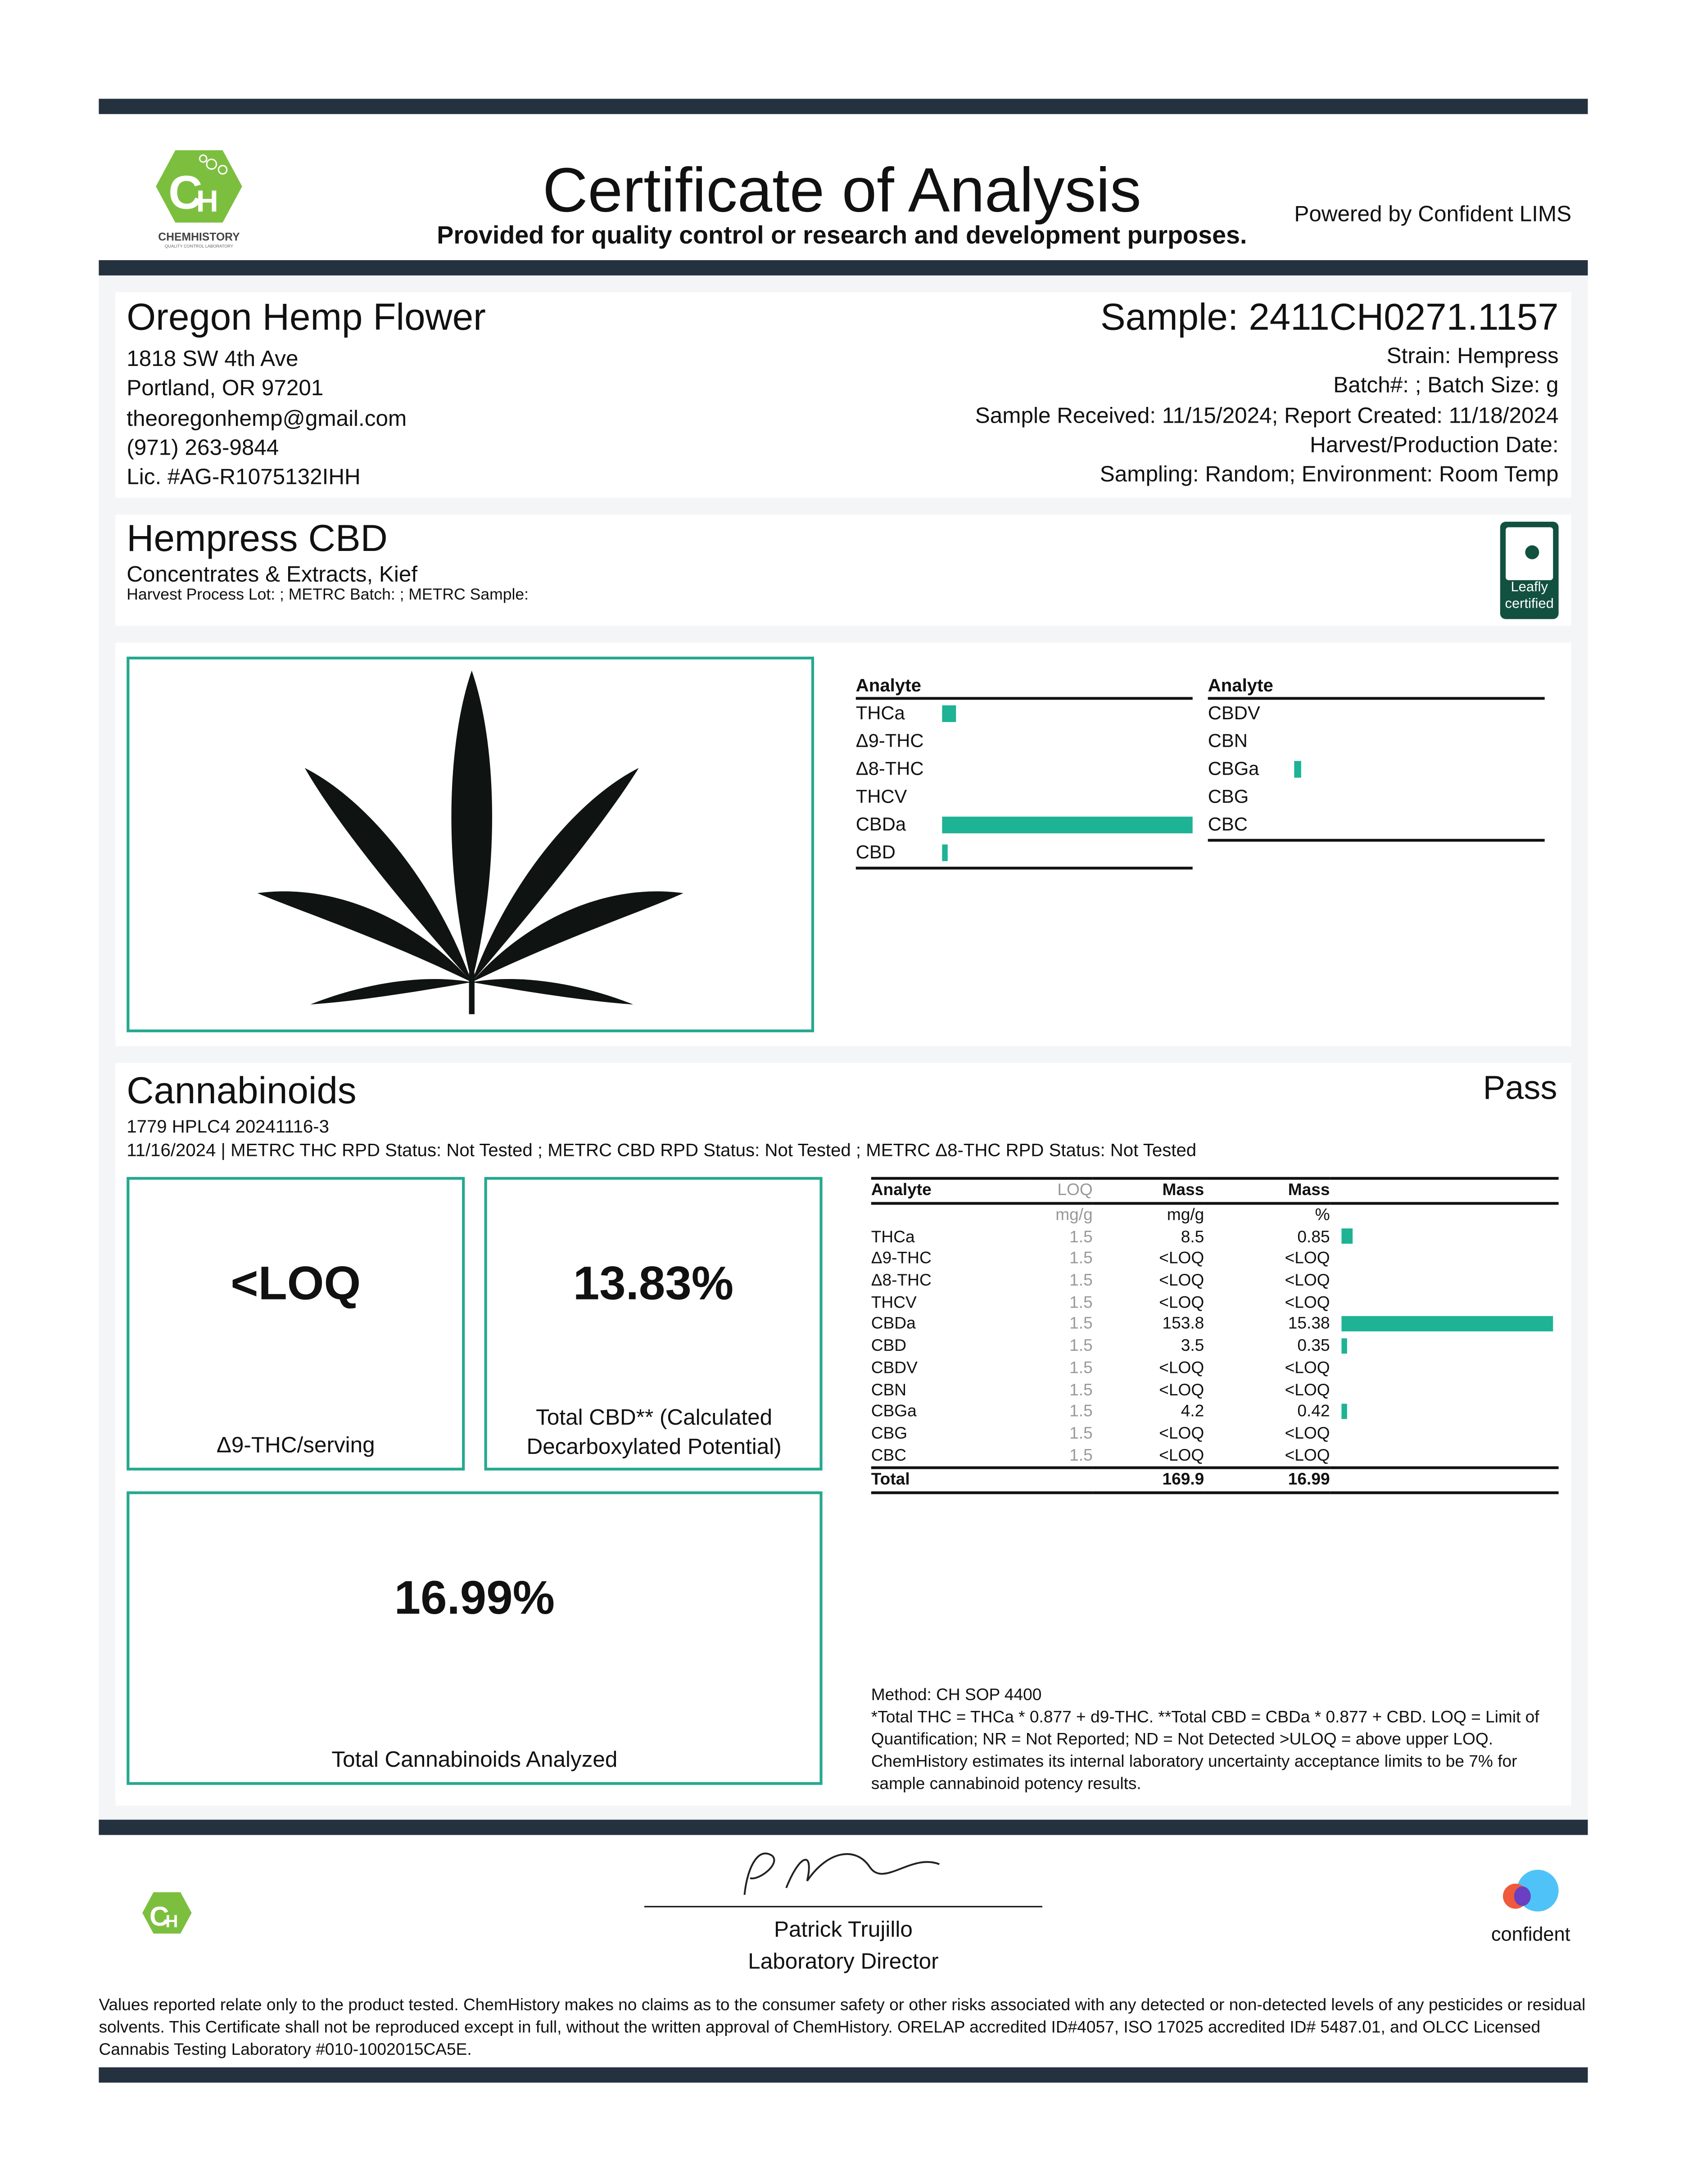 Image resolution: width=1688 pixels, height=2184 pixels. I want to click on summary-row: THCV, so click(1024, 797).